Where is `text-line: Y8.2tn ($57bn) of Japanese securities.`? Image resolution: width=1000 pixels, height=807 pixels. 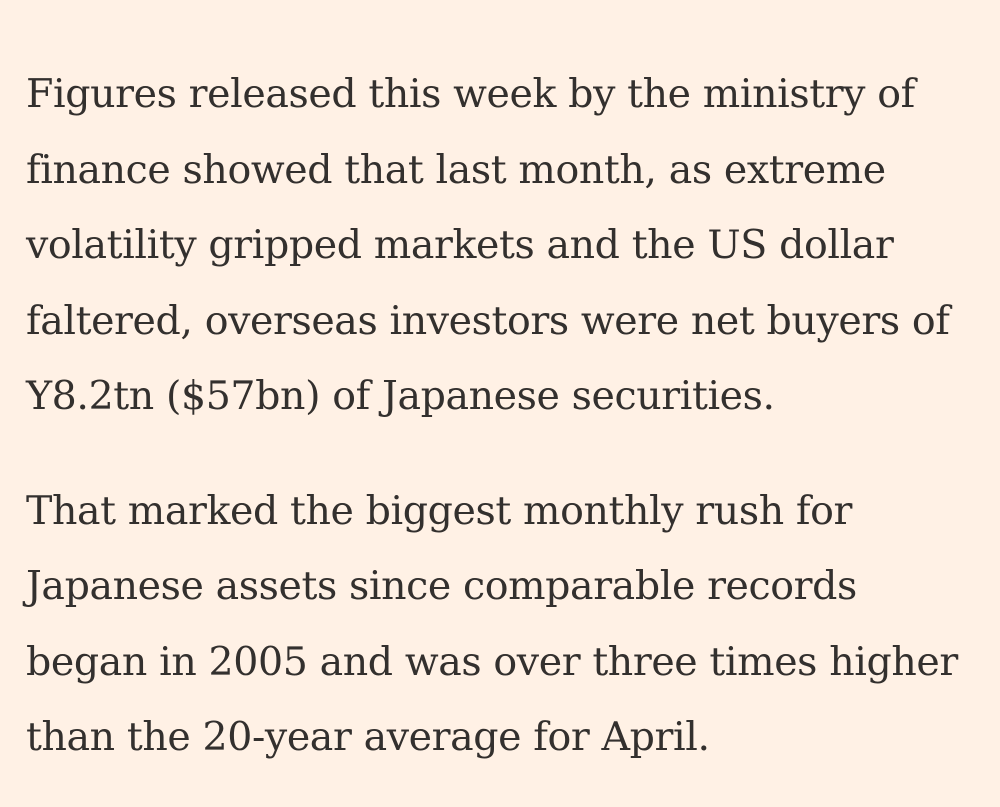
text-line: Y8.2tn ($57bn) of Japanese securities. is located at coordinates (400, 396).